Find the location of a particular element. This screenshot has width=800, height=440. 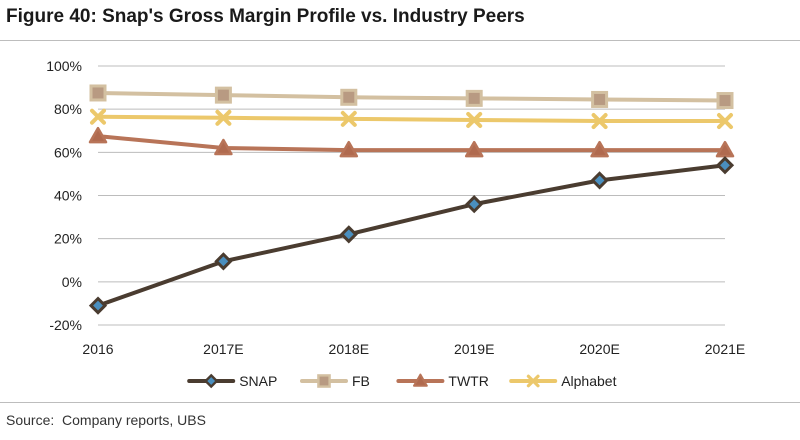

x-tick-label: 2020E is located at coordinates (599, 349).